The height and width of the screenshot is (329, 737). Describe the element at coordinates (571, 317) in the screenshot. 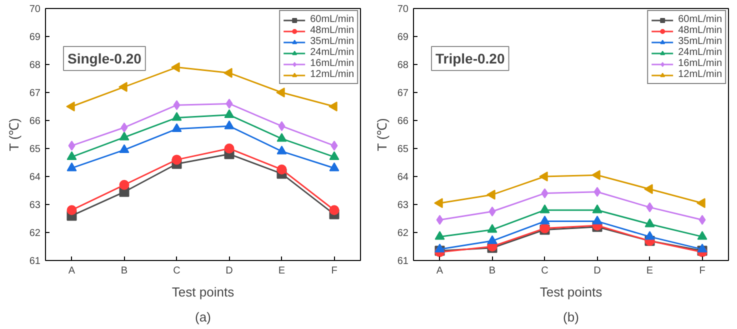

I see `text: (b)` at that location.